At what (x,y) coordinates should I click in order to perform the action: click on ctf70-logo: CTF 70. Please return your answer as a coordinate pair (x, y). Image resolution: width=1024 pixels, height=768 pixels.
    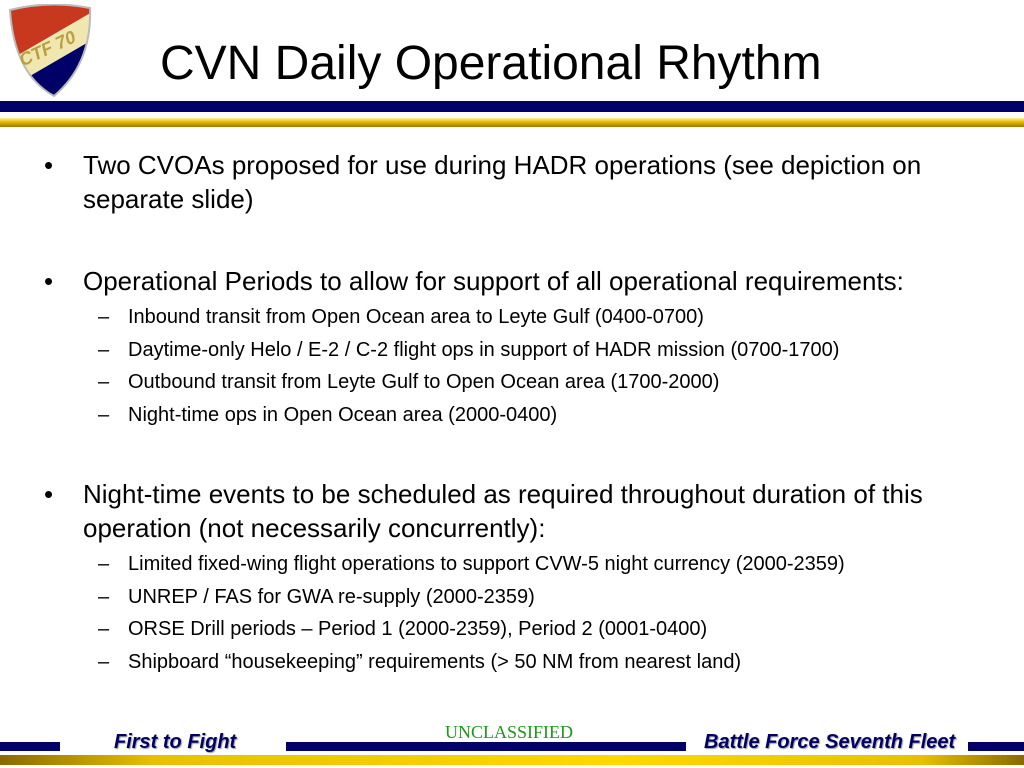
    Looking at the image, I should click on (50, 51).